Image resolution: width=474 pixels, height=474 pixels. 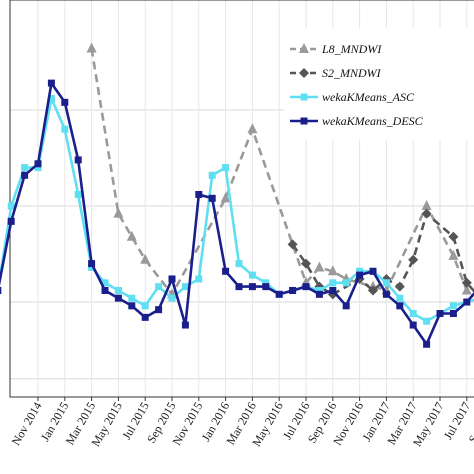 I want to click on legend-entry: S2_MNDWI, so click(x=336, y=73).